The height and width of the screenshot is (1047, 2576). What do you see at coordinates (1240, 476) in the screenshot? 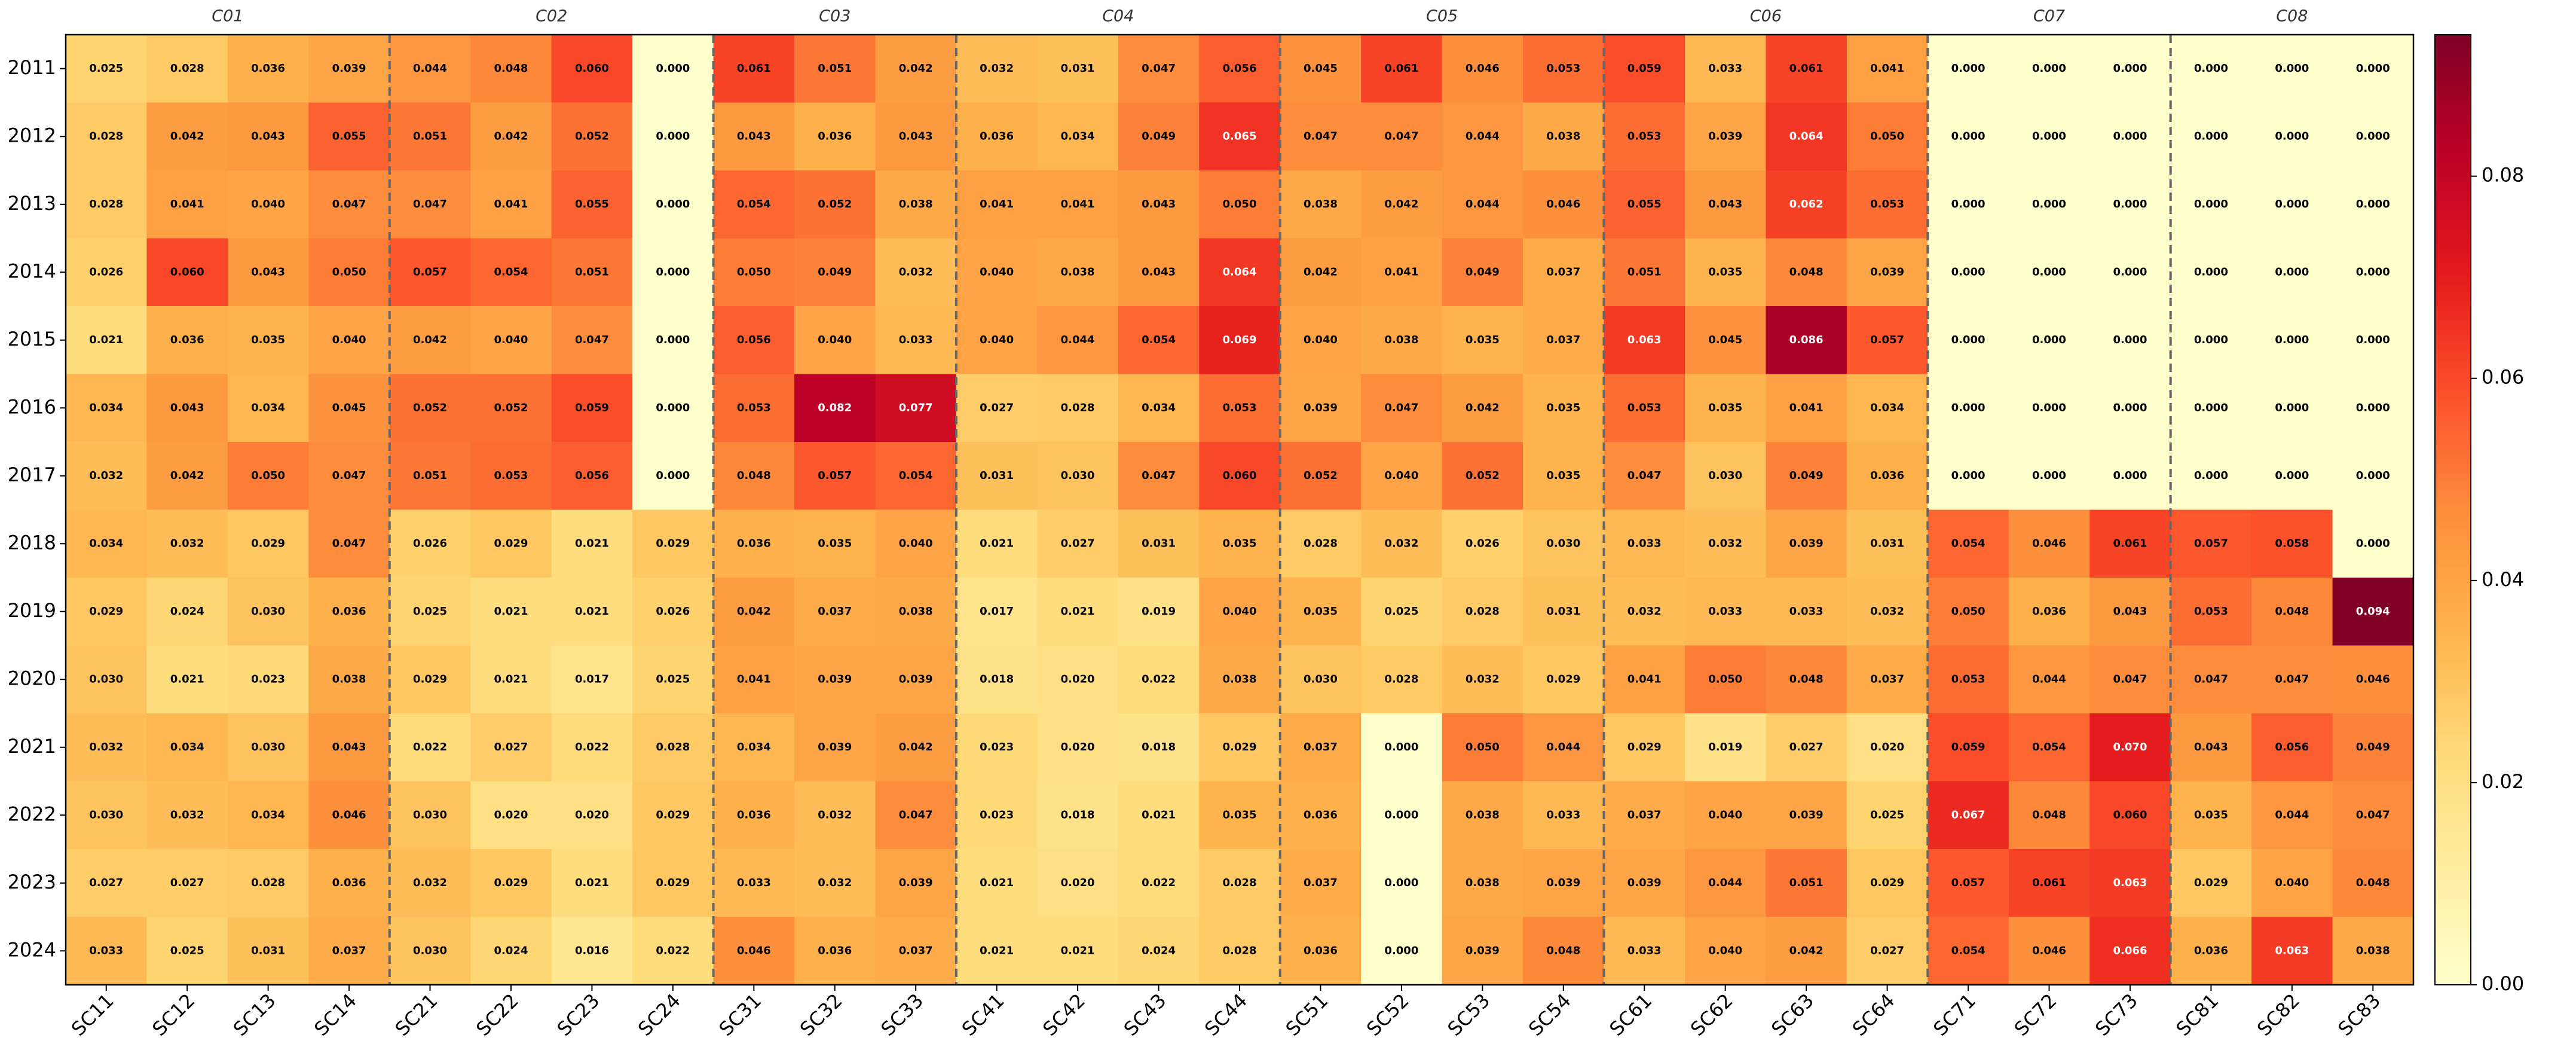
I see `cell-label: 0.060` at bounding box center [1240, 476].